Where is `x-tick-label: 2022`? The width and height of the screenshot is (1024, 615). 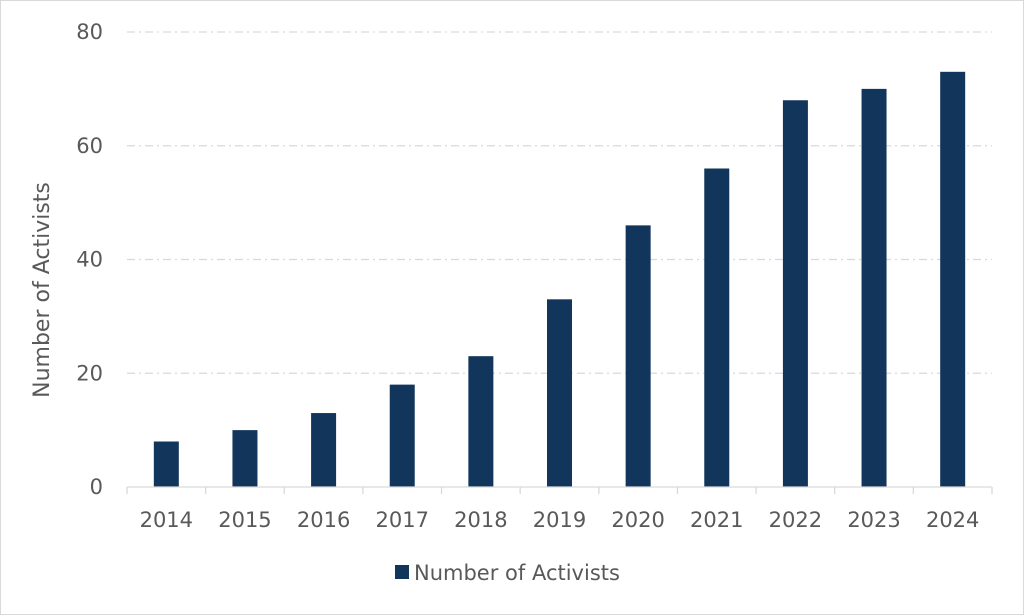 x-tick-label: 2022 is located at coordinates (795, 520).